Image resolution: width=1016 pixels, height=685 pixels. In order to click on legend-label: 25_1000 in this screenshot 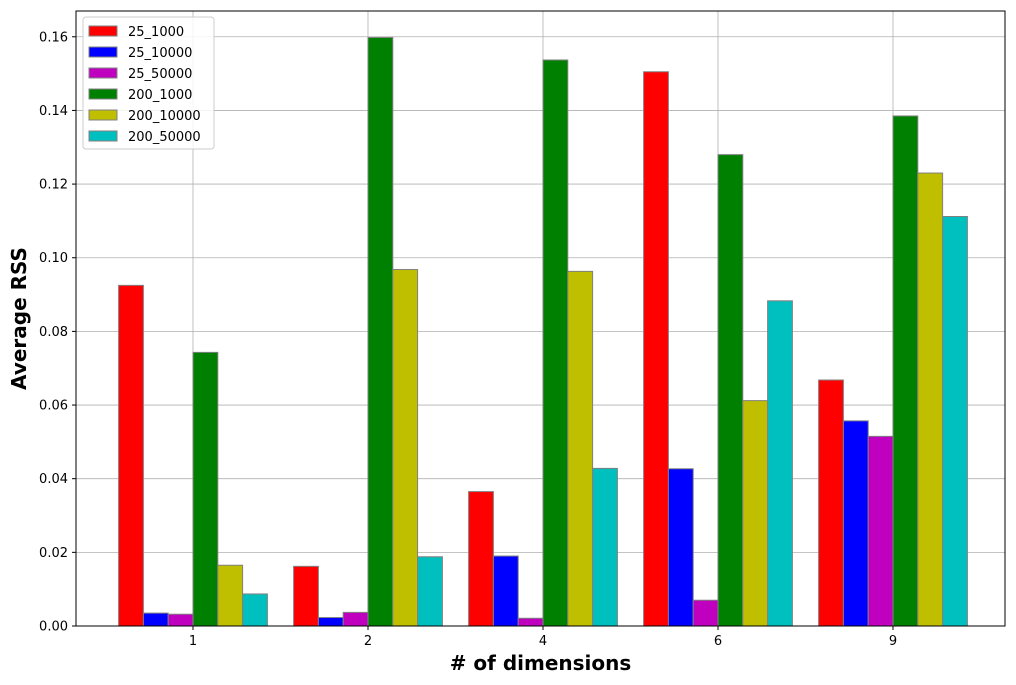, I will do `click(156, 32)`.